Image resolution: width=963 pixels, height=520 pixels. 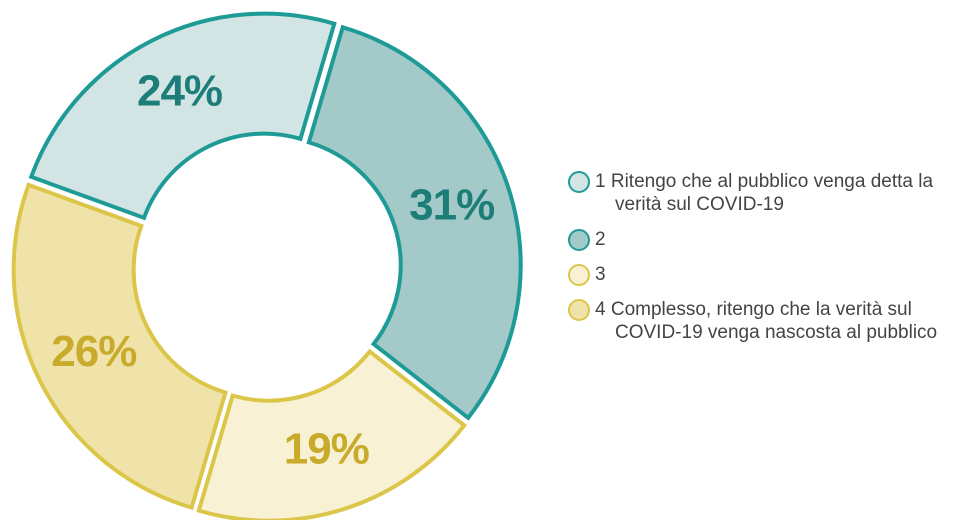 I want to click on value-label: 26%, so click(x=93, y=351).